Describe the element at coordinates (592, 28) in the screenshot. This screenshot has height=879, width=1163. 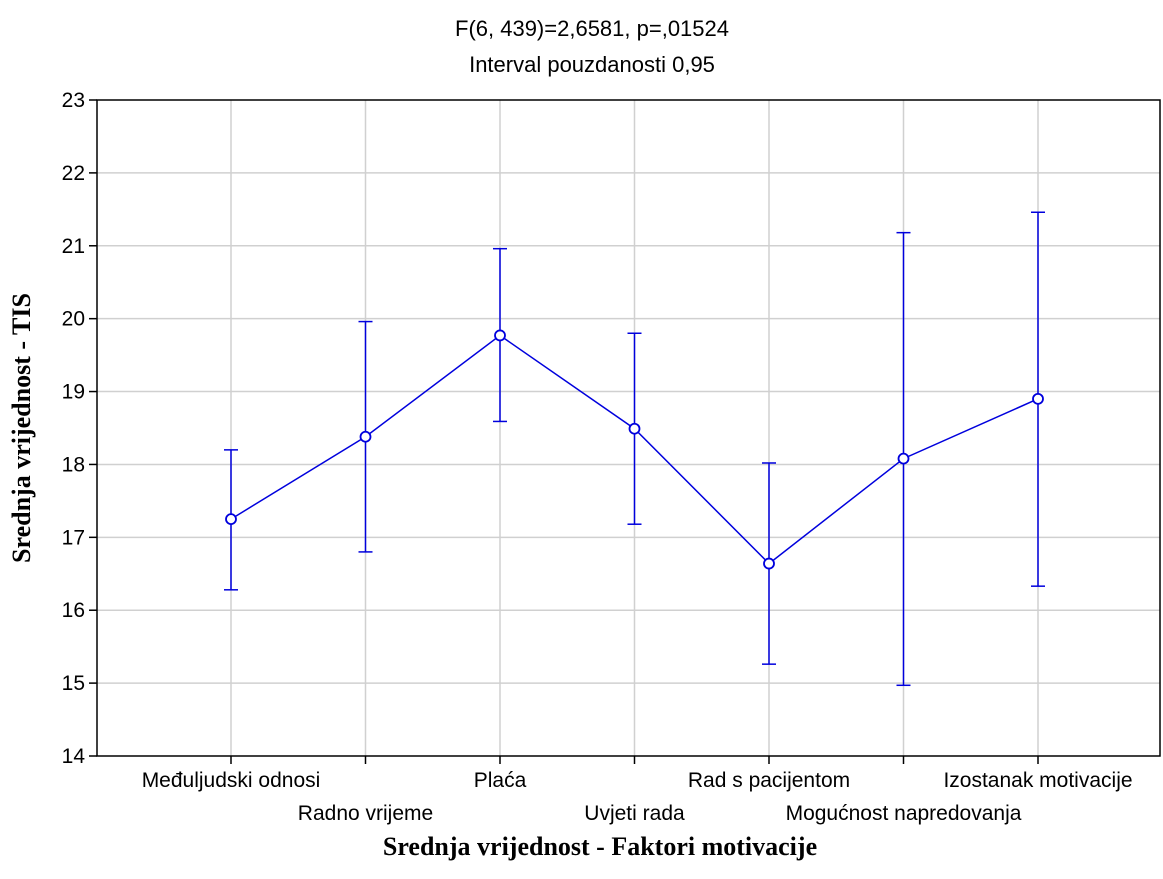
I see `chart-title: F(6, 439)=2,6581, p=,01524` at that location.